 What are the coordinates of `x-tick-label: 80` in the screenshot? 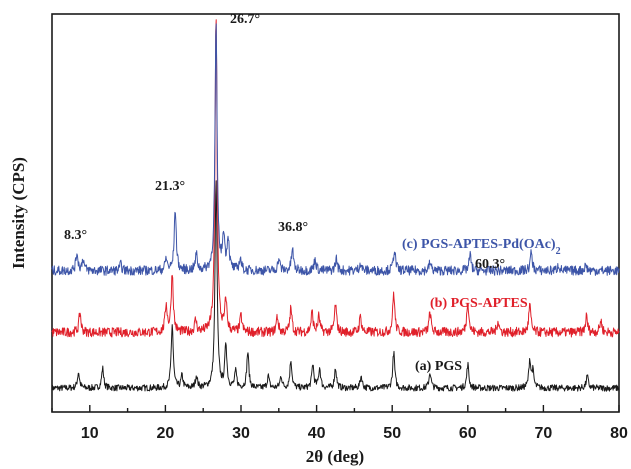 It's located at (619, 433).